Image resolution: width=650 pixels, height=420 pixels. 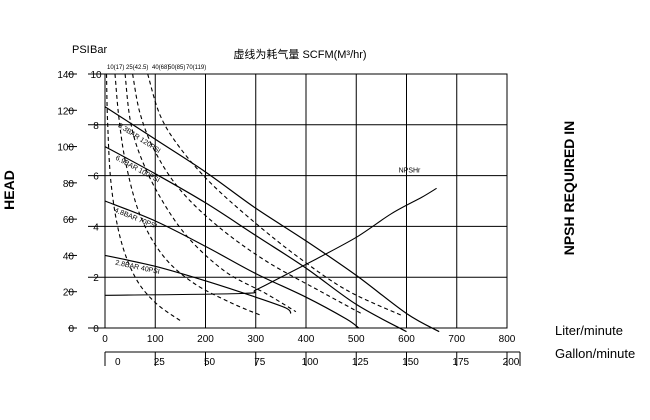 I want to click on bar-tick-label-4: 4, so click(x=96, y=227).